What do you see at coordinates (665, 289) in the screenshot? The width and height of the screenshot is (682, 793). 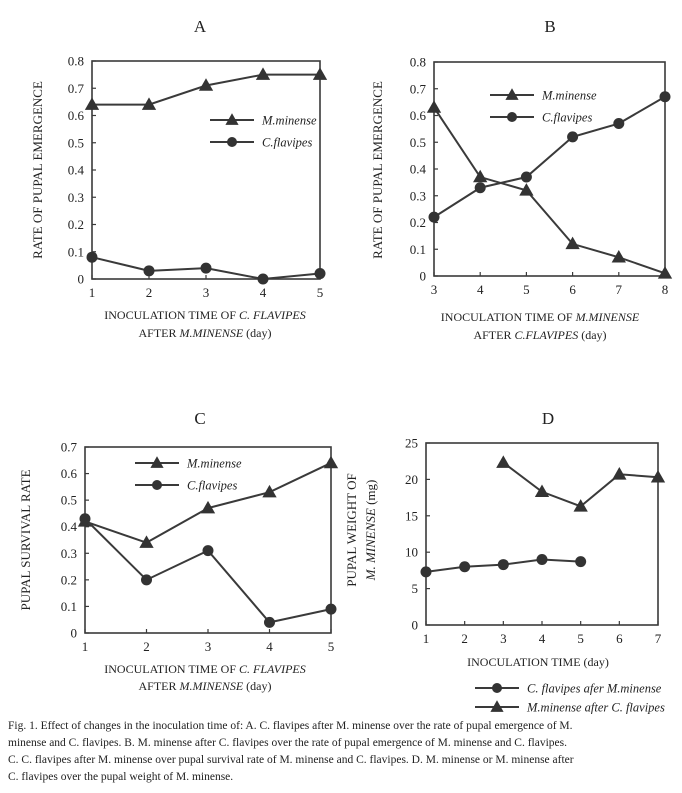 I see `x-tick-label: 8` at bounding box center [665, 289].